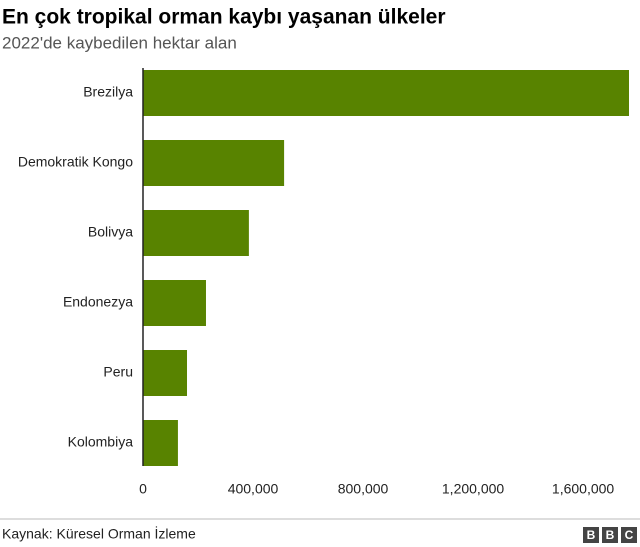  Describe the element at coordinates (75, 162) in the screenshot. I see `y-tick-label: Demokratik Kongo` at that location.